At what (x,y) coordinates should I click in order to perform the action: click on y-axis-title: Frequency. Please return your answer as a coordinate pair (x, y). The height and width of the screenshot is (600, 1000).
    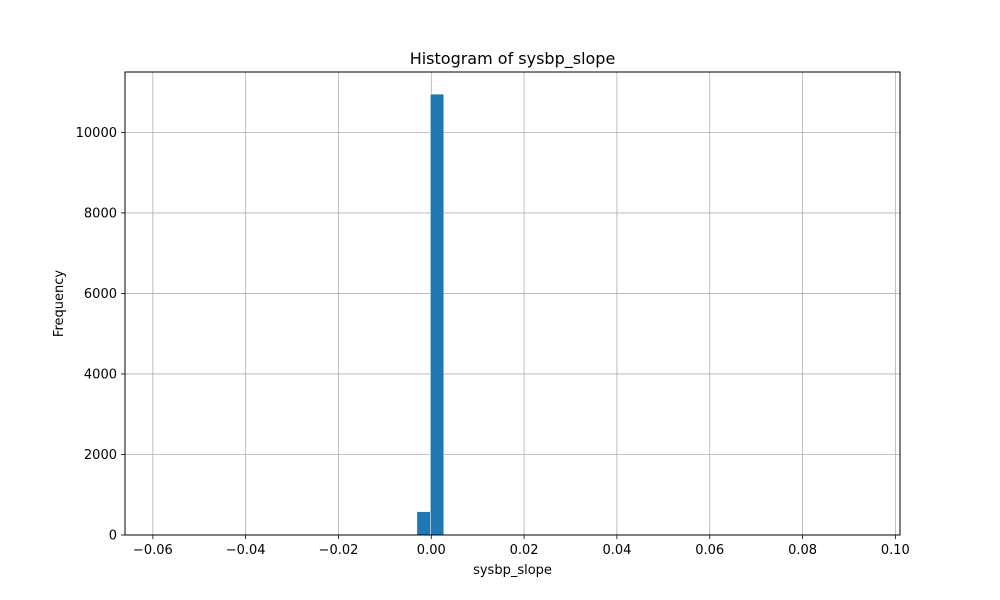
    Looking at the image, I should click on (59, 303).